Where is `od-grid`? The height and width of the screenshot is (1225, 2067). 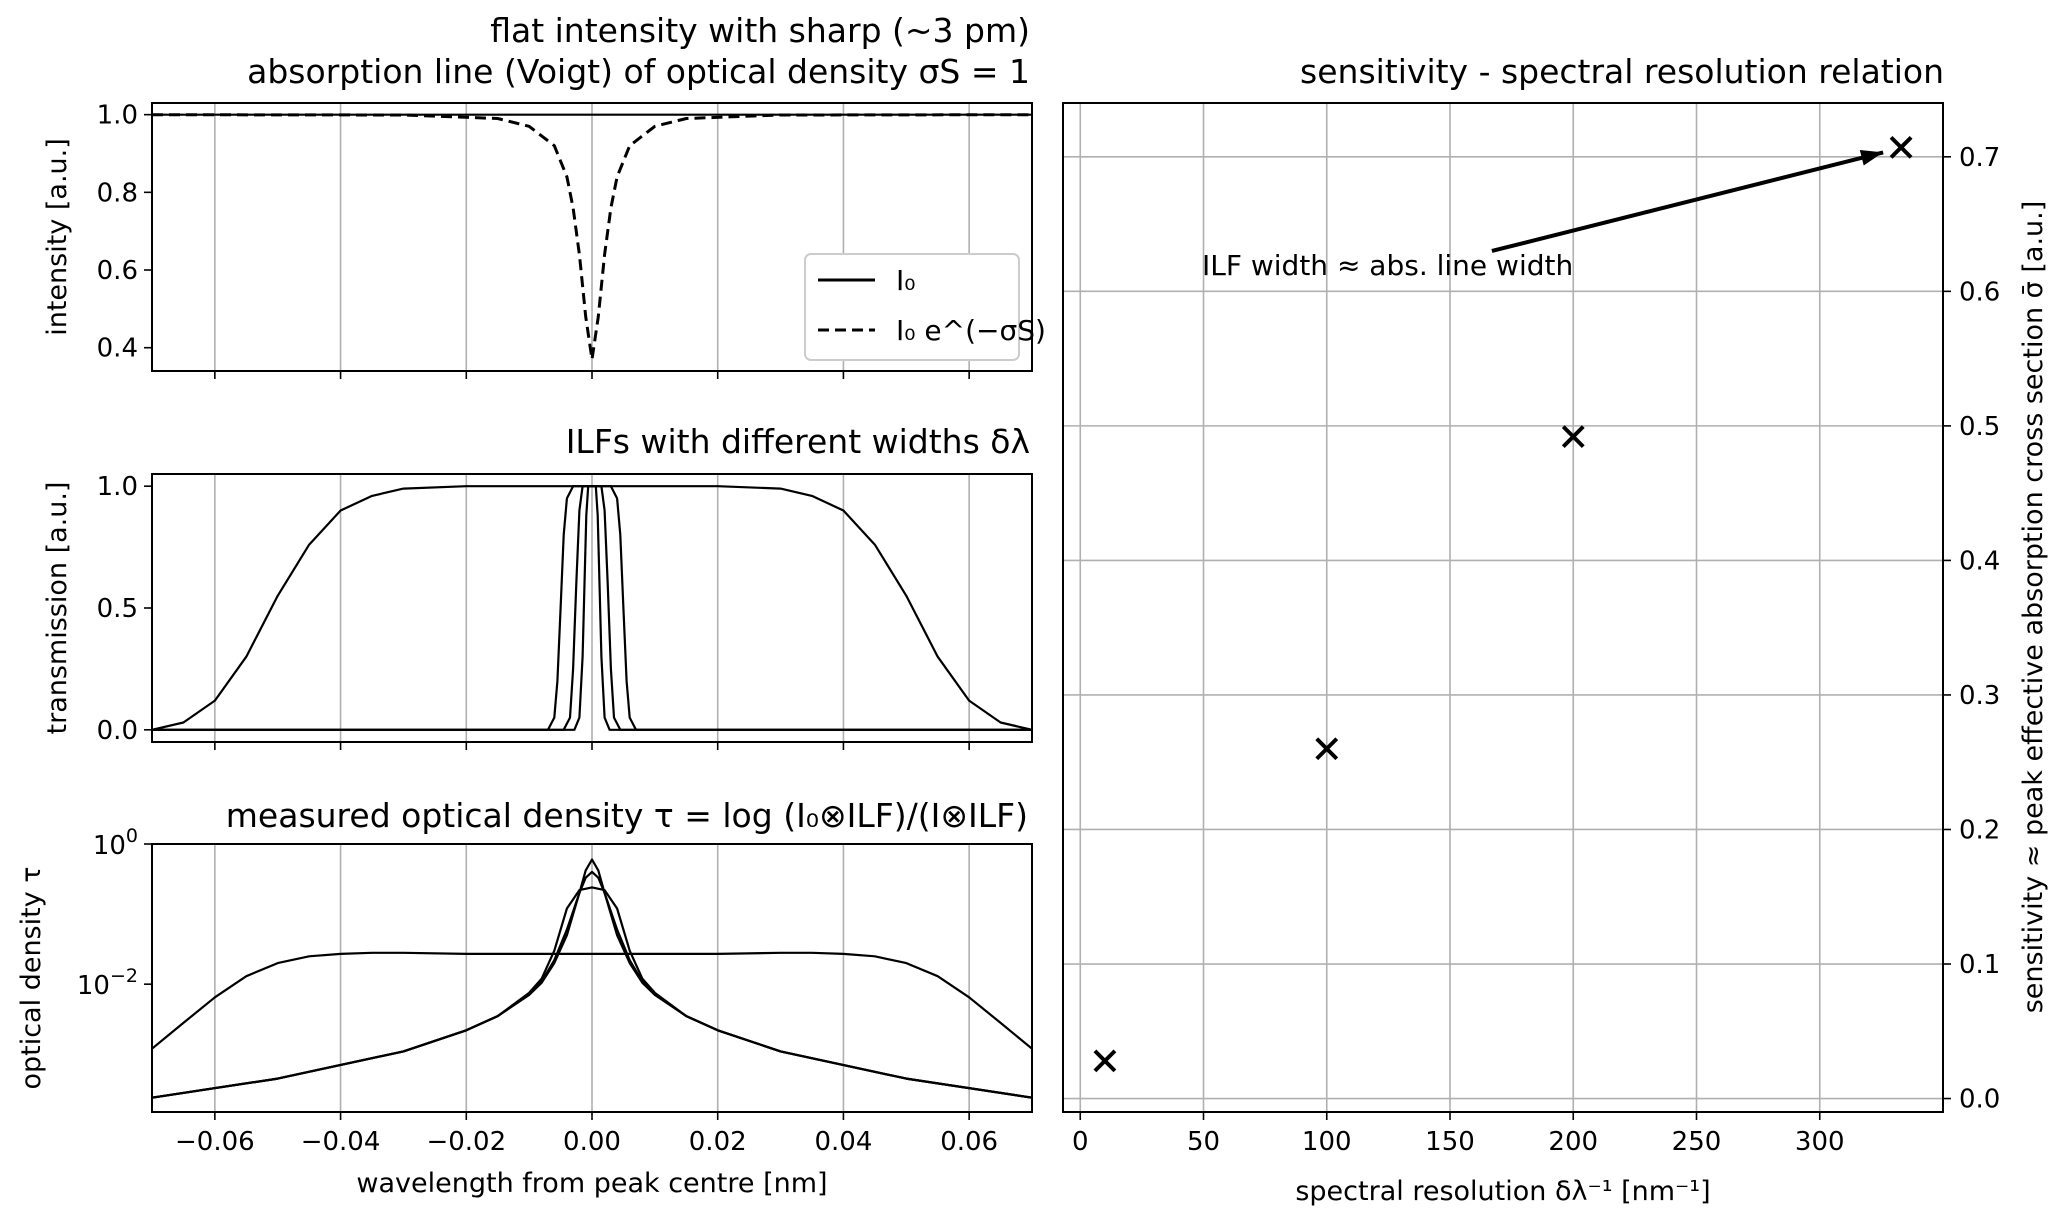 od-grid is located at coordinates (592, 978).